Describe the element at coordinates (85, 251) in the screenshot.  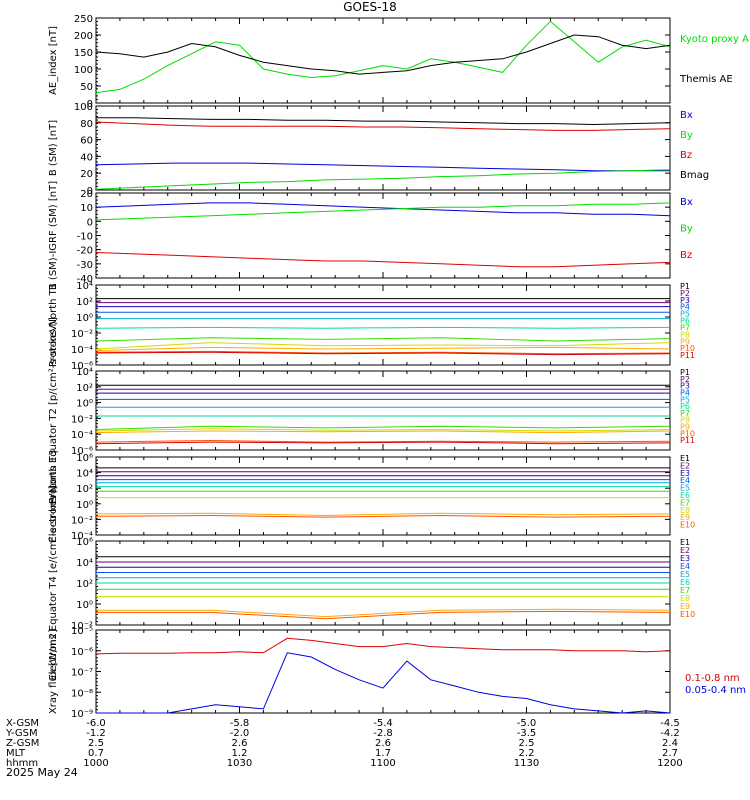
I see `y-tick-label: -20` at that location.